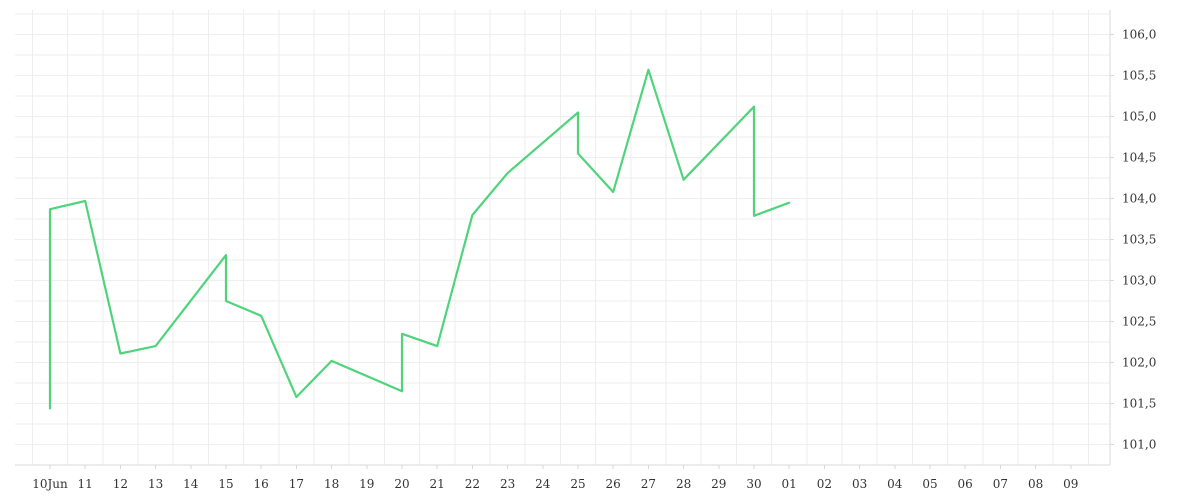 The height and width of the screenshot is (500, 1200). I want to click on x-tick-label: 06, so click(965, 484).